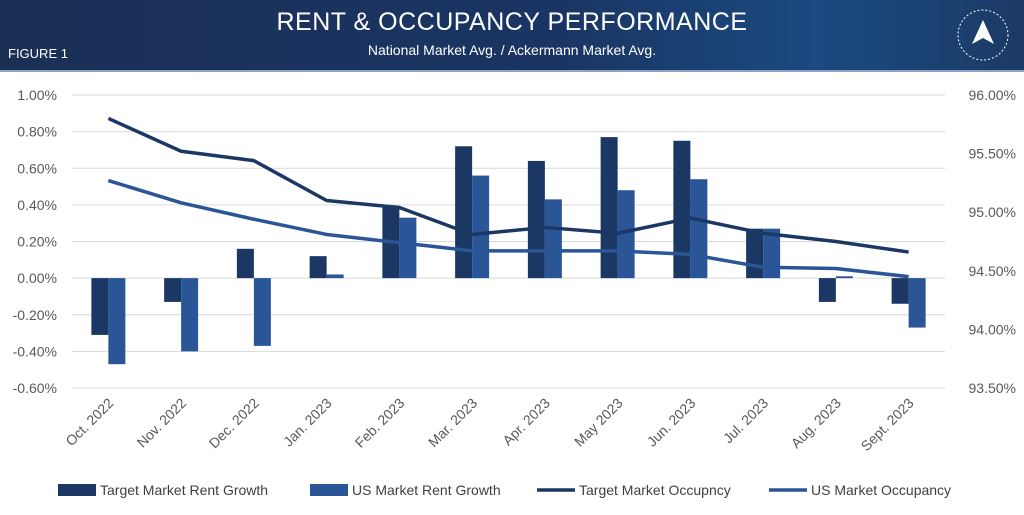  What do you see at coordinates (887, 424) in the screenshot?
I see `x-axis-tick-label: Sept. 2023` at bounding box center [887, 424].